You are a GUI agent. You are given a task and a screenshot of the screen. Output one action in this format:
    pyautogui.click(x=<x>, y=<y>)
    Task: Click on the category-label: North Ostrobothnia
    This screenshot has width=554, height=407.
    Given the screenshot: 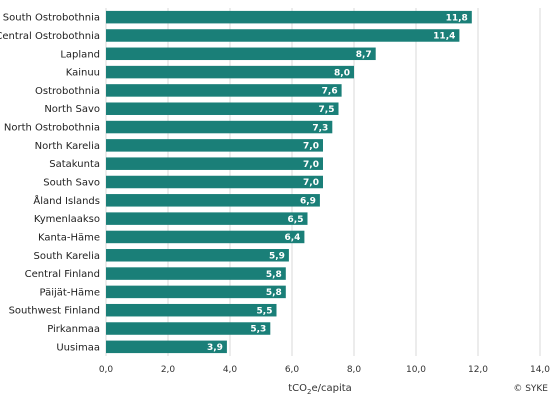 What is the action you would take?
    pyautogui.click(x=52, y=128)
    